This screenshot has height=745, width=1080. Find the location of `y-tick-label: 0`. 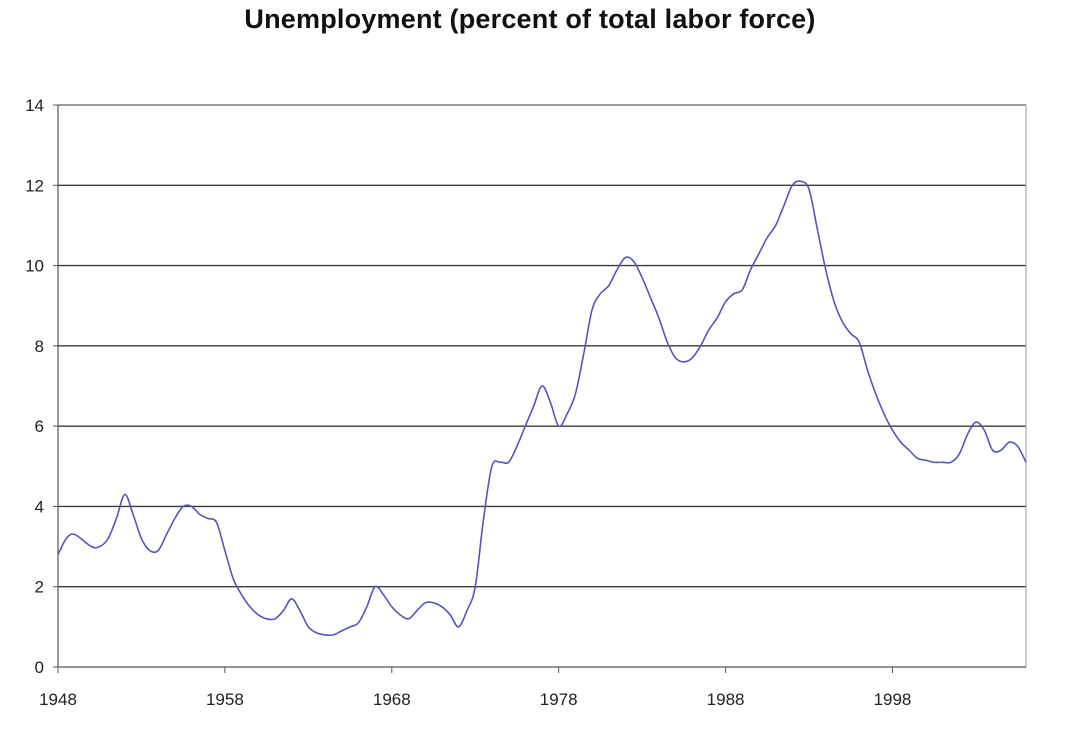

y-tick-label: 0 is located at coordinates (39, 667).